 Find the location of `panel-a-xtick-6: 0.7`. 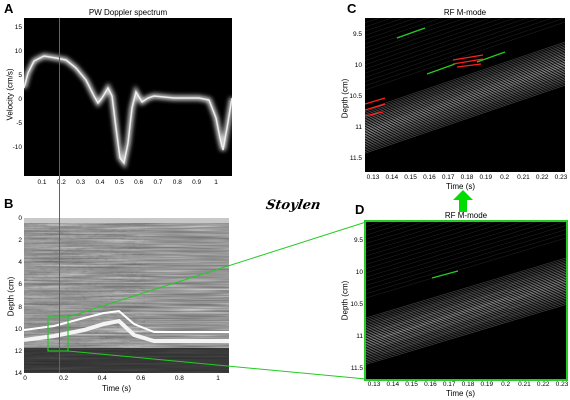

panel-a-xtick-6: 0.7 is located at coordinates (158, 182).